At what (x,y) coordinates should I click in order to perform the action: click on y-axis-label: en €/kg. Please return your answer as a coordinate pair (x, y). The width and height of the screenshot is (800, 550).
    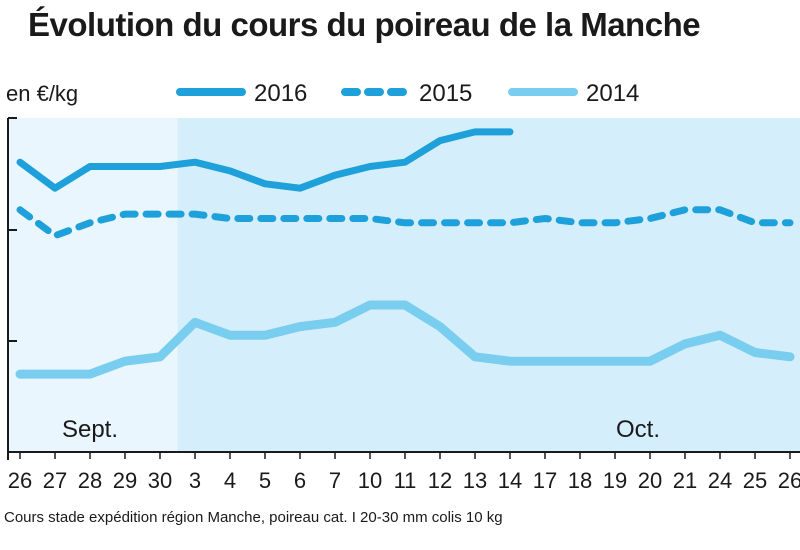
    Looking at the image, I should click on (42, 93).